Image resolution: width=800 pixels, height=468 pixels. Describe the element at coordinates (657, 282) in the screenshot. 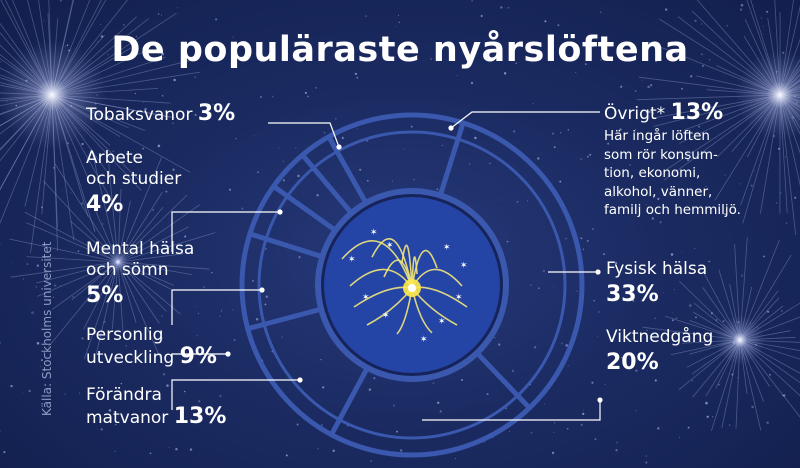

I see `label-fysisk: Fysisk hälsa 33%` at that location.